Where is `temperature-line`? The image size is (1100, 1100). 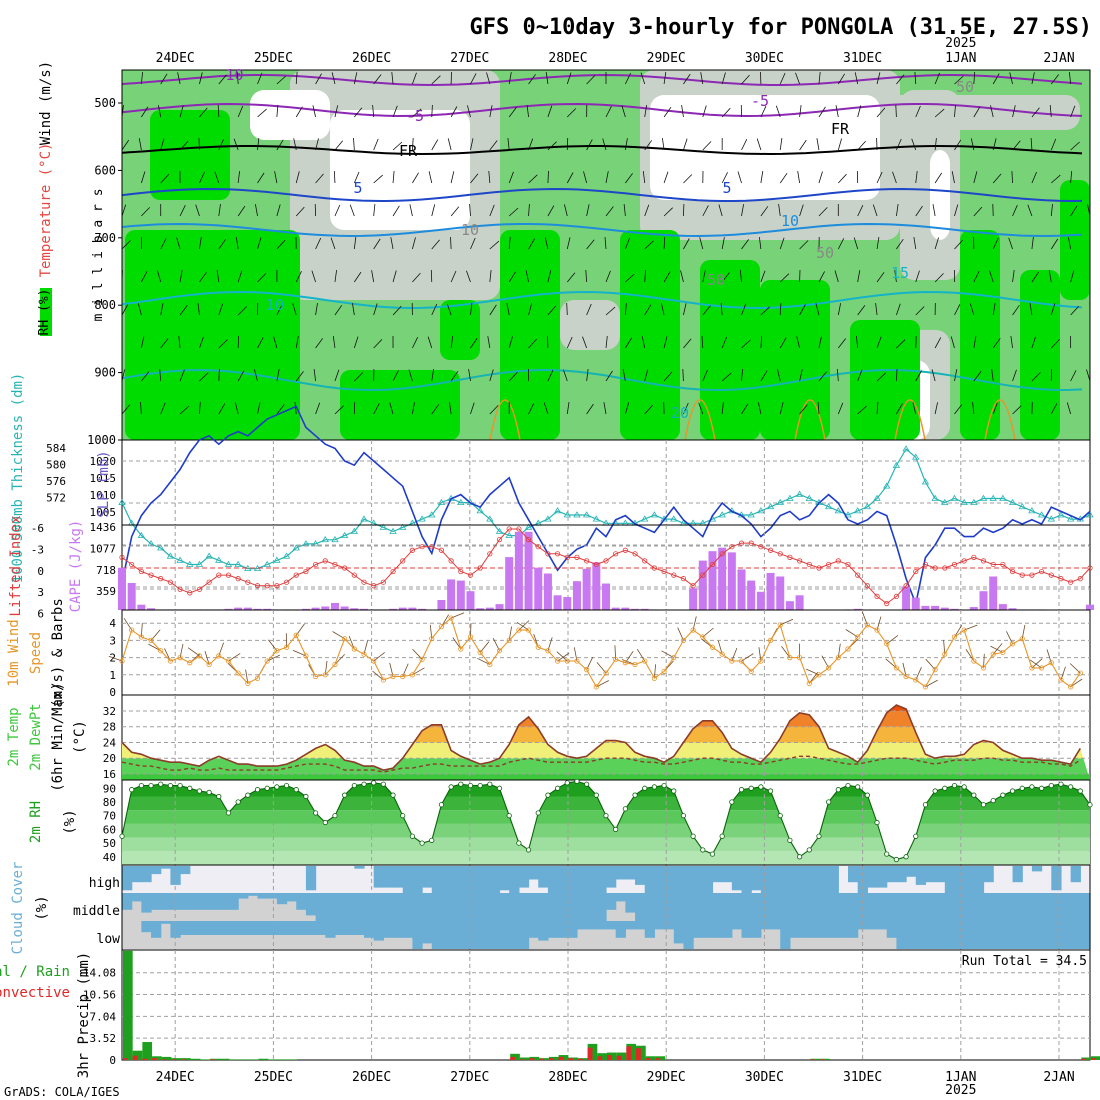
temperature-line is located at coordinates (601, 737).